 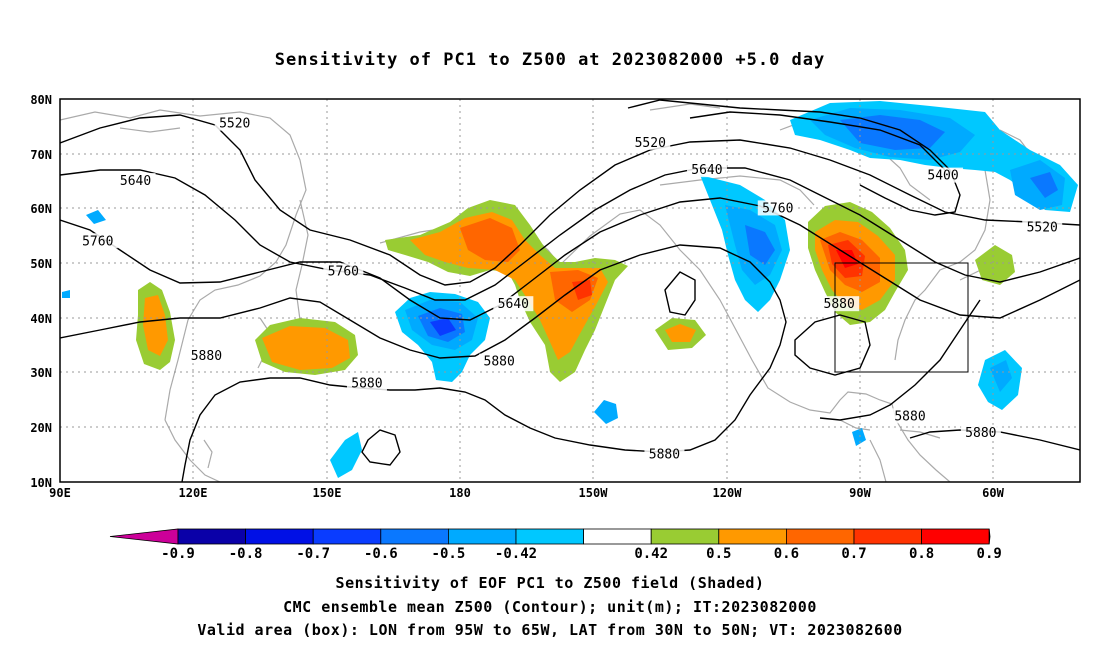 What do you see at coordinates (41, 373) in the screenshot?
I see `lat-label: 30N` at bounding box center [41, 373].